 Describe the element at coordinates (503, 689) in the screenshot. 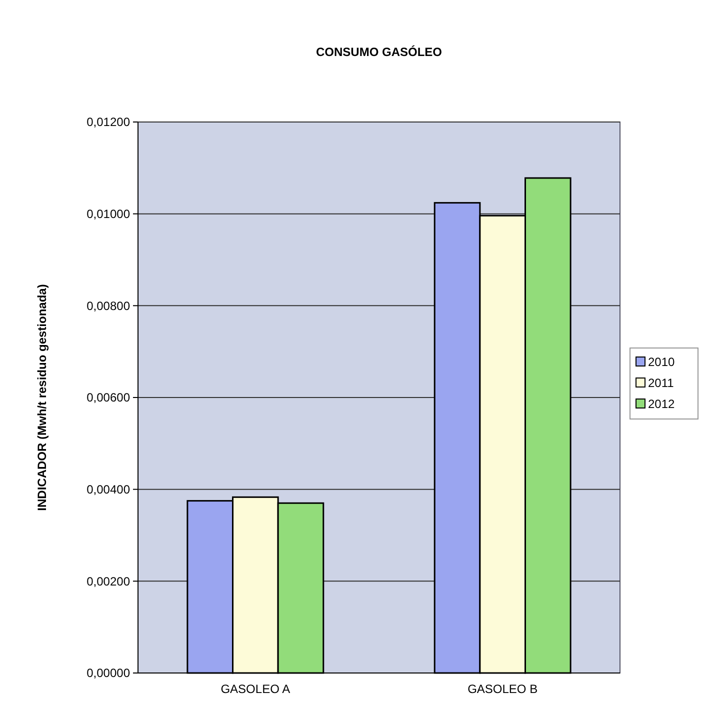

I see `x-tick-label: GASOLEO B` at that location.